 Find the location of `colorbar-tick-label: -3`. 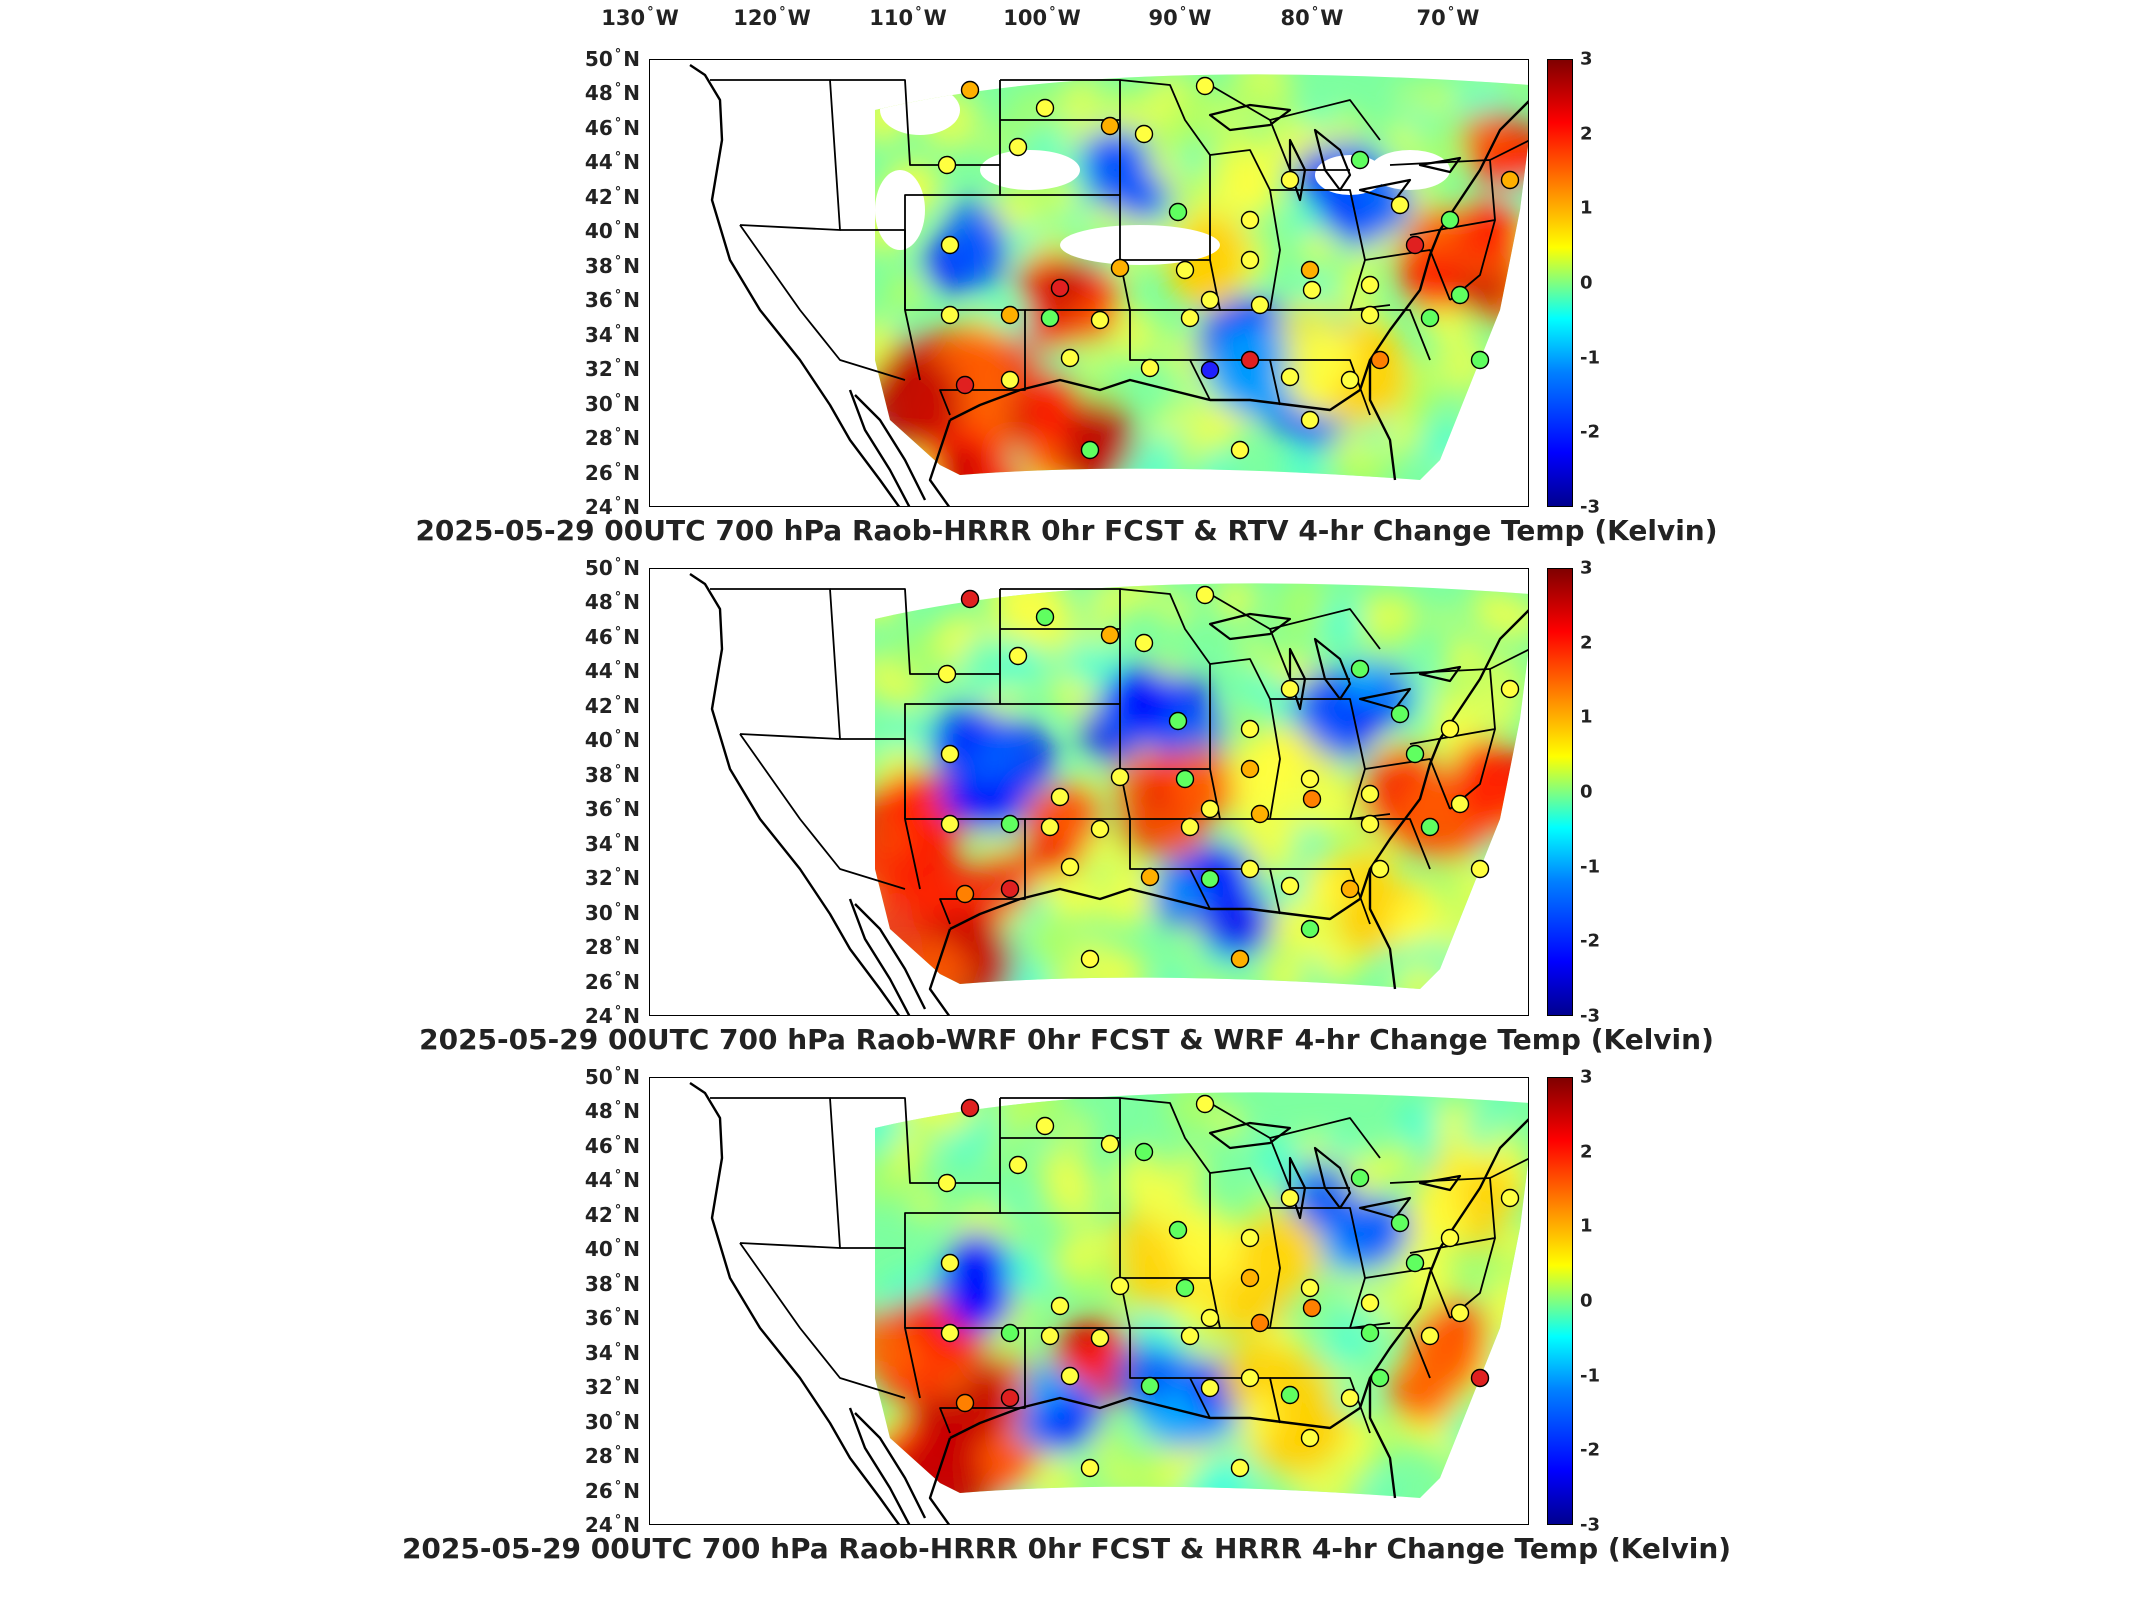

colorbar-tick-label: -3 is located at coordinates (1590, 1016).